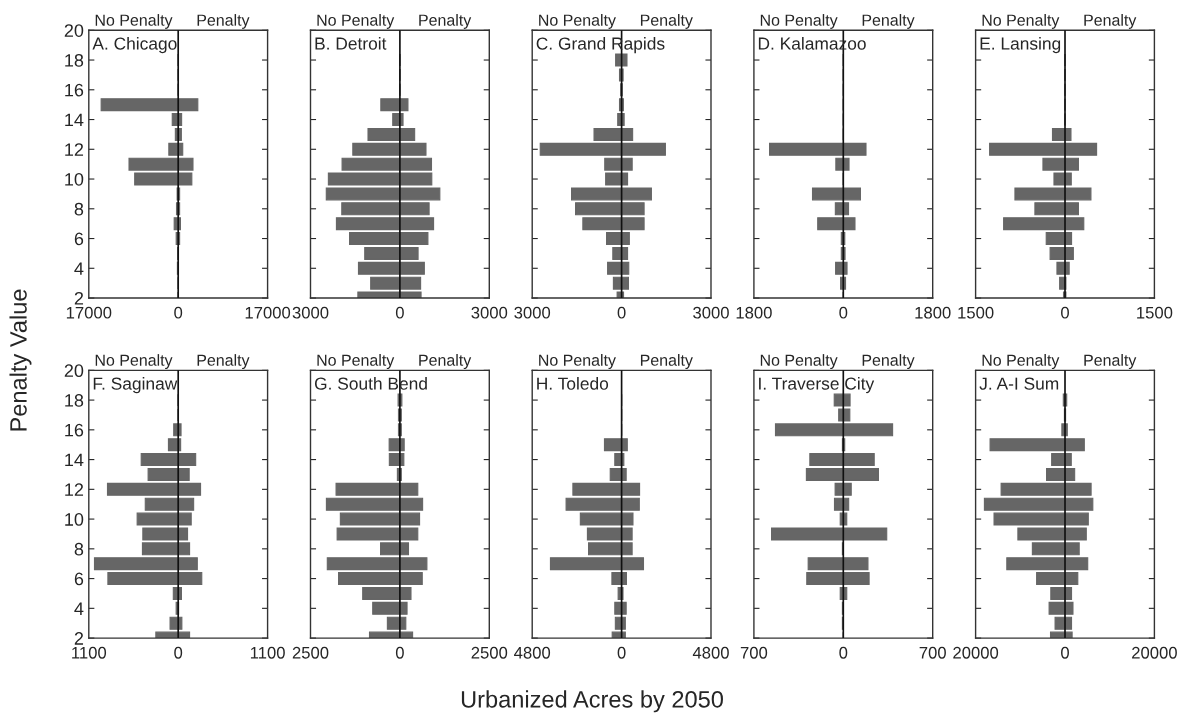  Describe the element at coordinates (1019, 383) in the screenshot. I see `chart-title: J. A-I Sum` at that location.